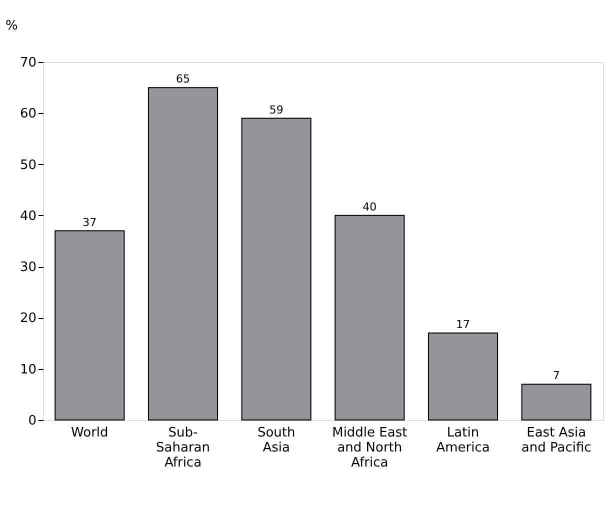  What do you see at coordinates (28, 268) in the screenshot?
I see `y-tick-label: 30` at bounding box center [28, 268].